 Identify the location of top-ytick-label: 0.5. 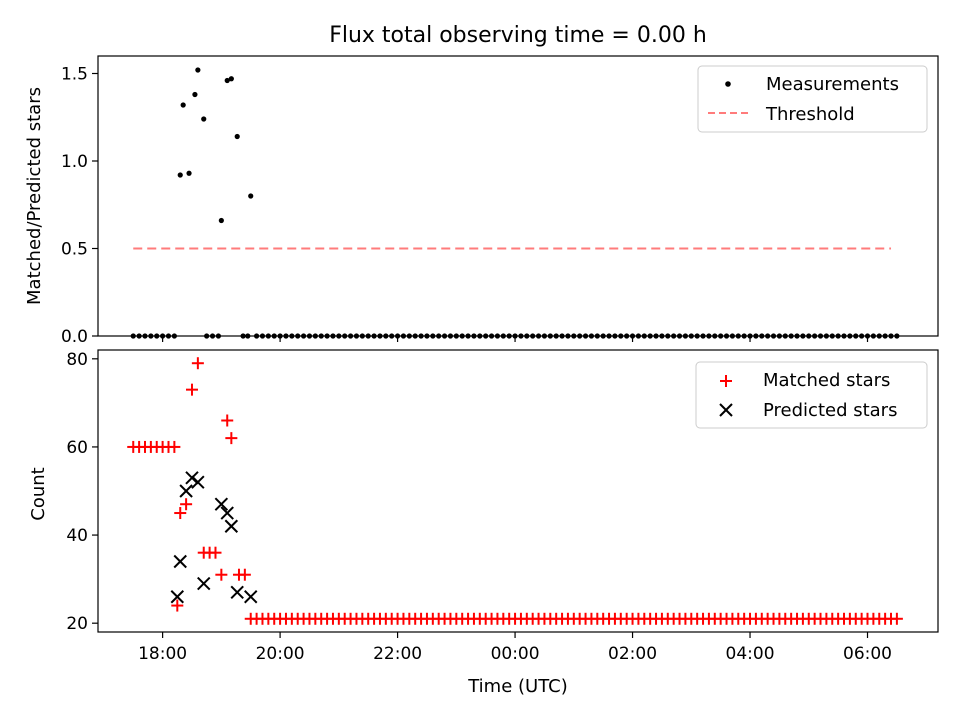
(74, 250).